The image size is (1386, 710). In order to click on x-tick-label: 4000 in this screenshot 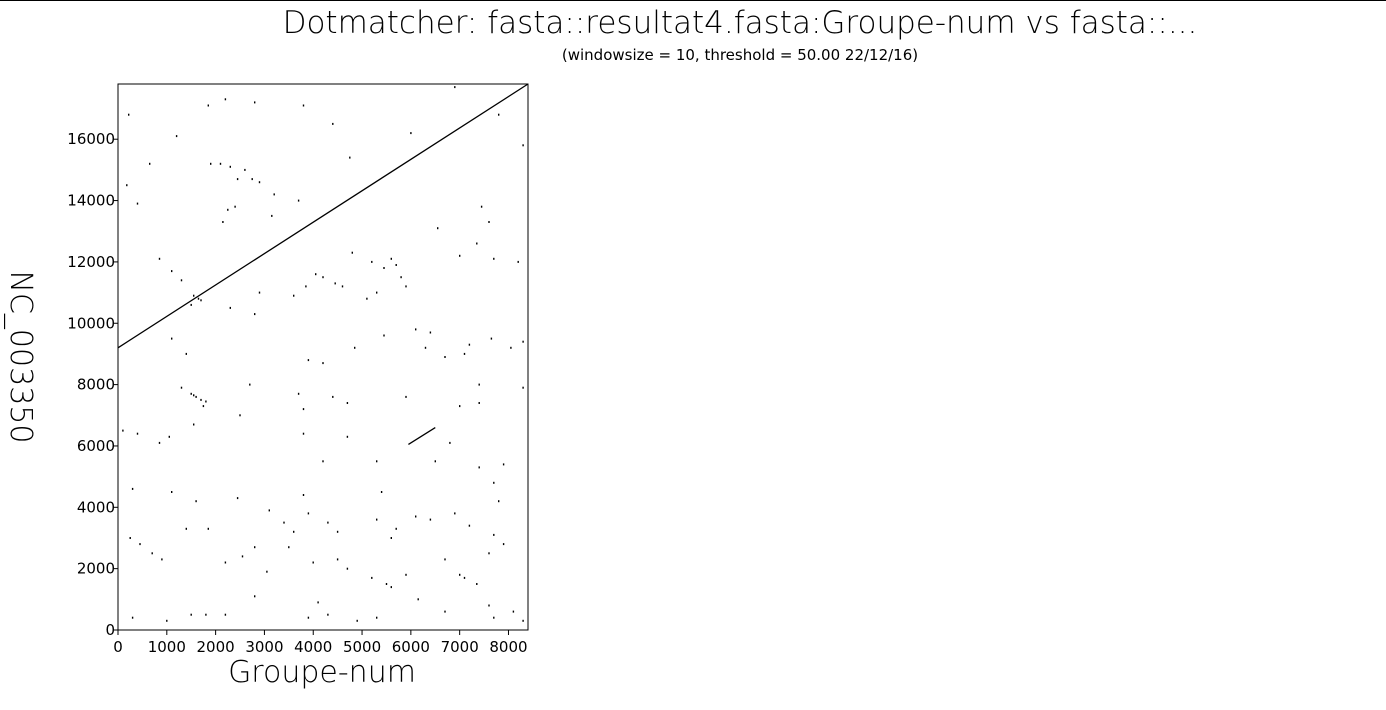, I will do `click(313, 647)`.